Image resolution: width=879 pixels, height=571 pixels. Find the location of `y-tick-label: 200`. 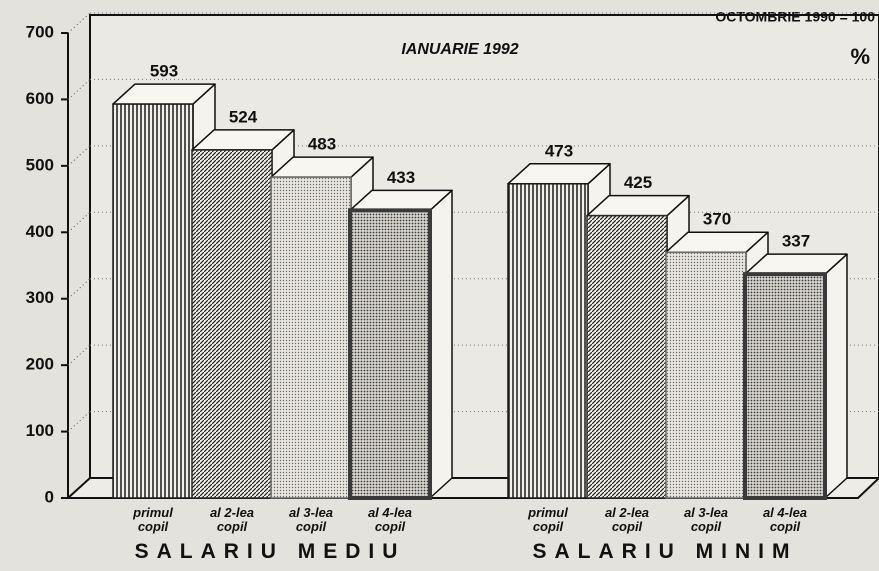

y-tick-label: 200 is located at coordinates (40, 364).